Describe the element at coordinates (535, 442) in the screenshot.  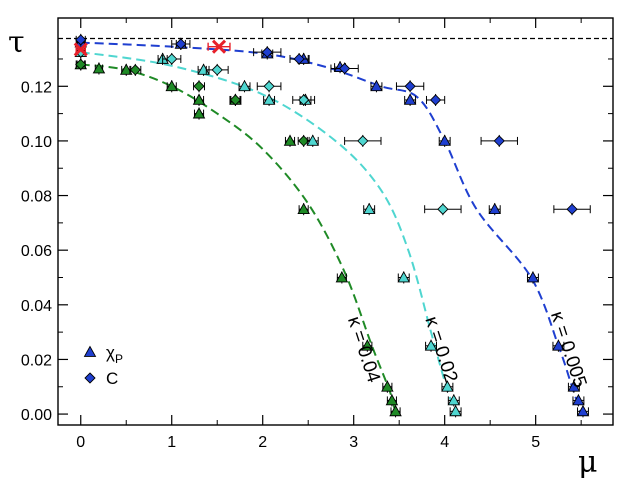
I see `x-tick-label: 5` at that location.